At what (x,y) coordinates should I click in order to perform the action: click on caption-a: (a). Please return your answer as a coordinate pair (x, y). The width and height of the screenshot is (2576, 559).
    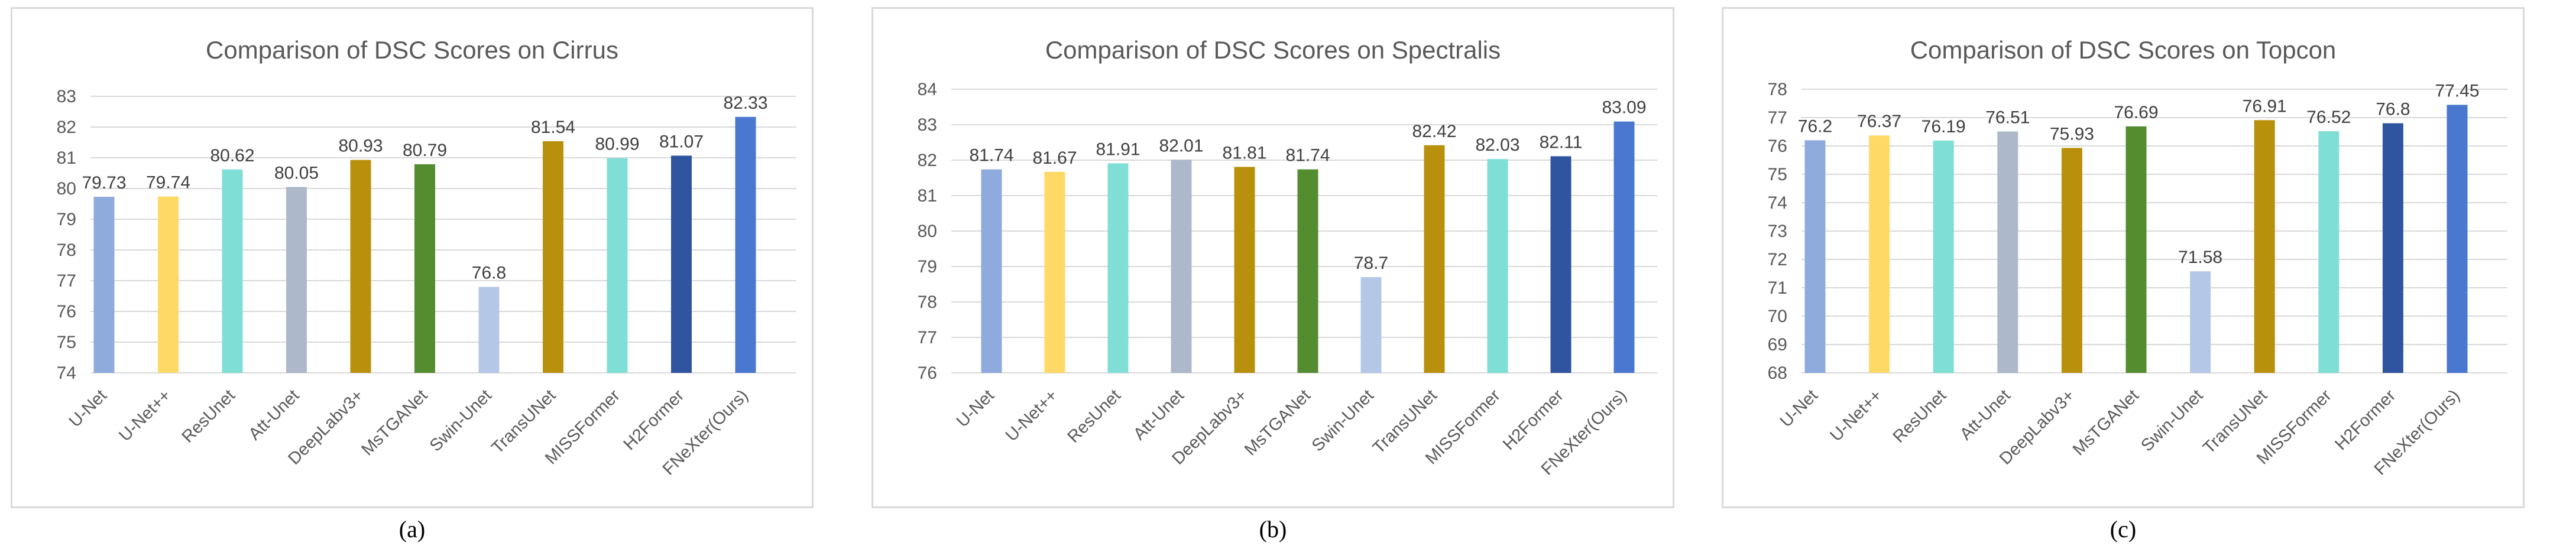
    Looking at the image, I should click on (412, 529).